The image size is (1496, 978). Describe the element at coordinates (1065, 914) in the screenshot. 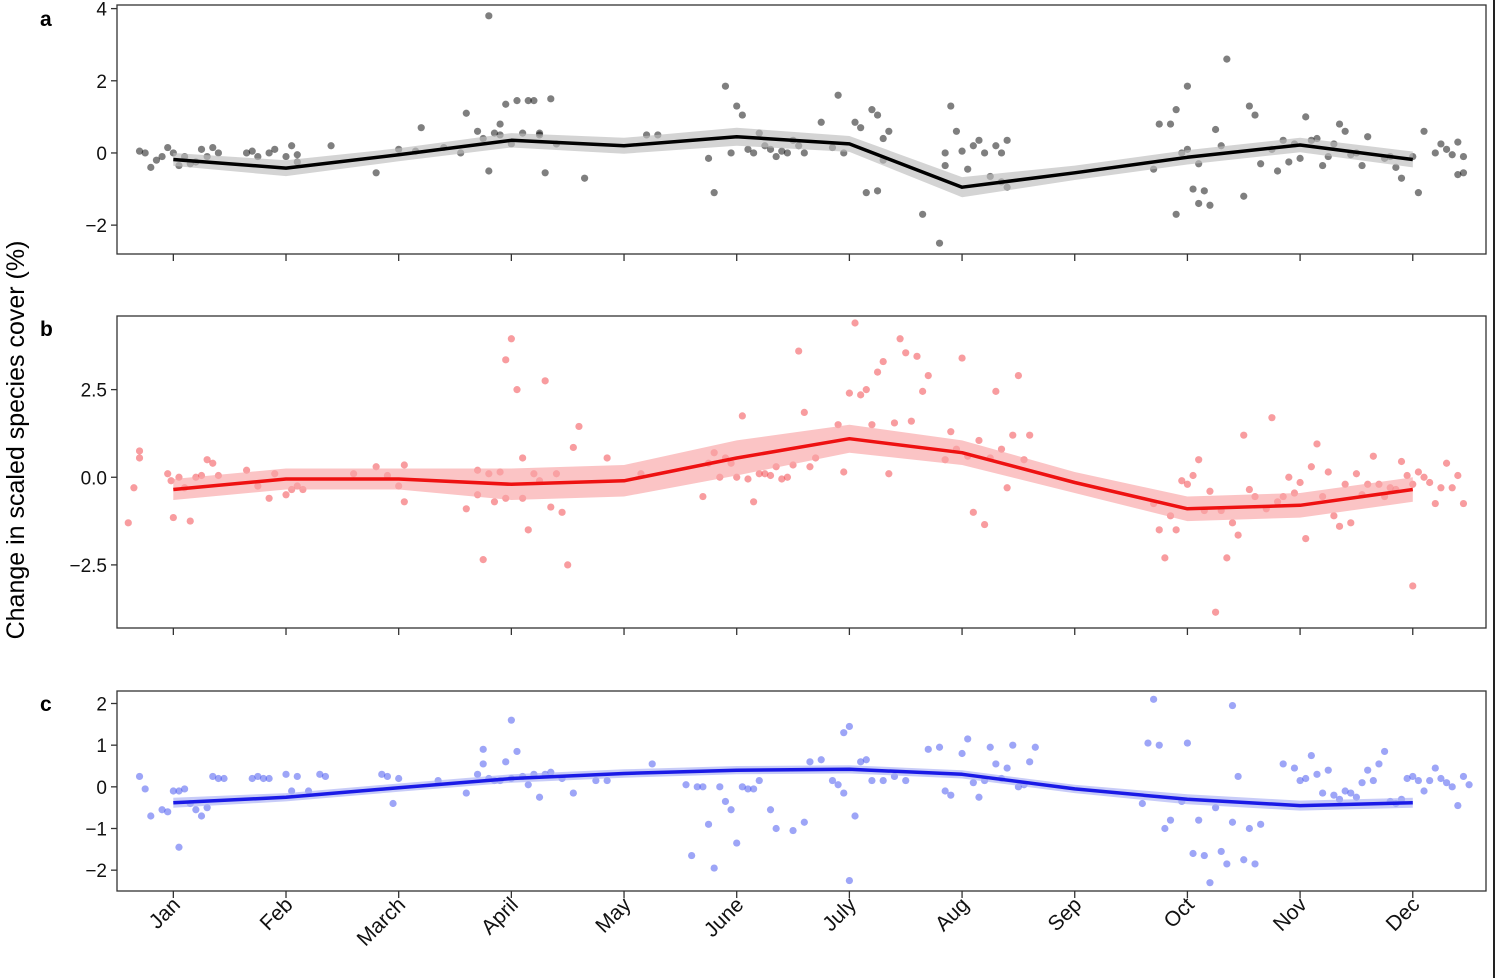

I see `month-label: Sep` at that location.